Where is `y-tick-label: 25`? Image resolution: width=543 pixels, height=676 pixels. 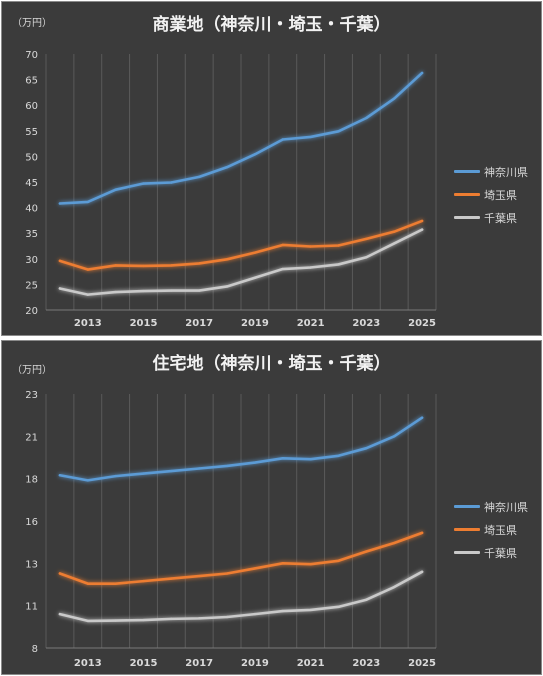
y-tick-label: 25 is located at coordinates (31, 285).